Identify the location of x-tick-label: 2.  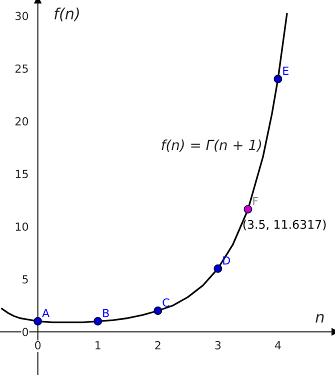
(157, 345).